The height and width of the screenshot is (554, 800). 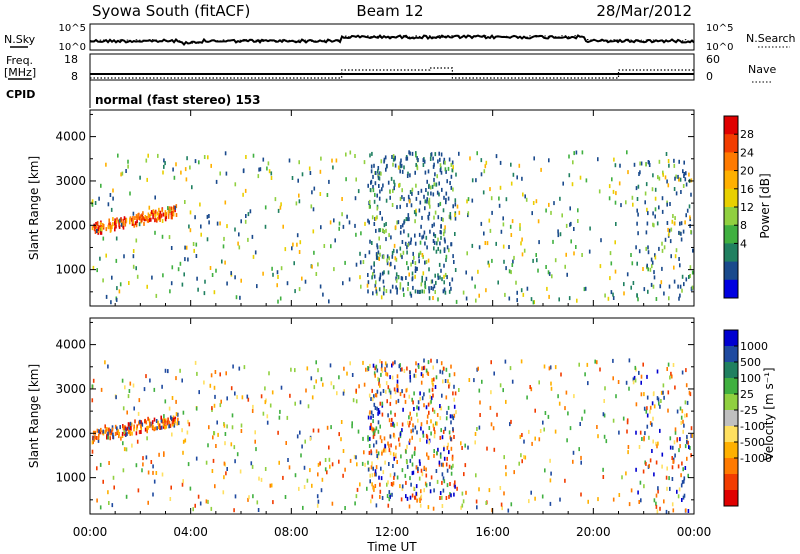 What do you see at coordinates (694, 532) in the screenshot?
I see `xtick-label: 00:00` at bounding box center [694, 532].